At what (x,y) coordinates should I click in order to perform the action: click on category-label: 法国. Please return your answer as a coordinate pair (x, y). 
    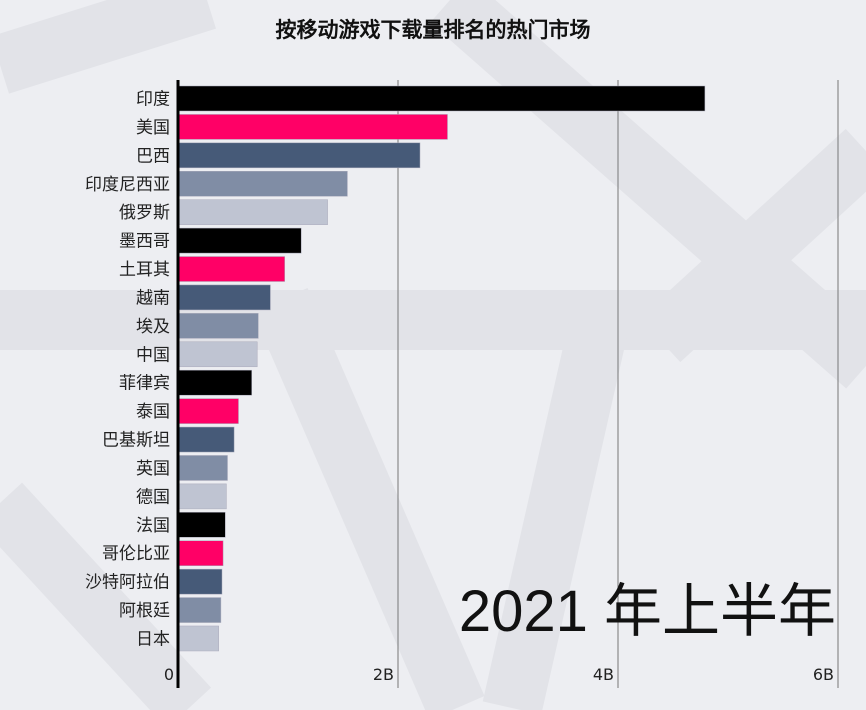
    Looking at the image, I should click on (153, 526).